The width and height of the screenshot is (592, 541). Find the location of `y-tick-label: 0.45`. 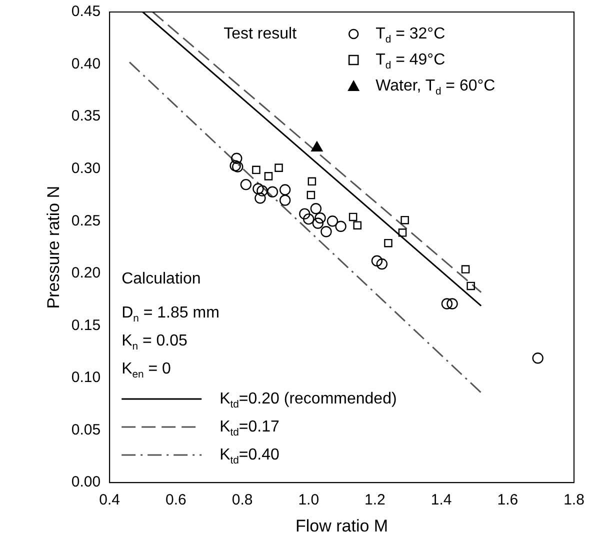

y-tick-label: 0.45 is located at coordinates (86, 11).